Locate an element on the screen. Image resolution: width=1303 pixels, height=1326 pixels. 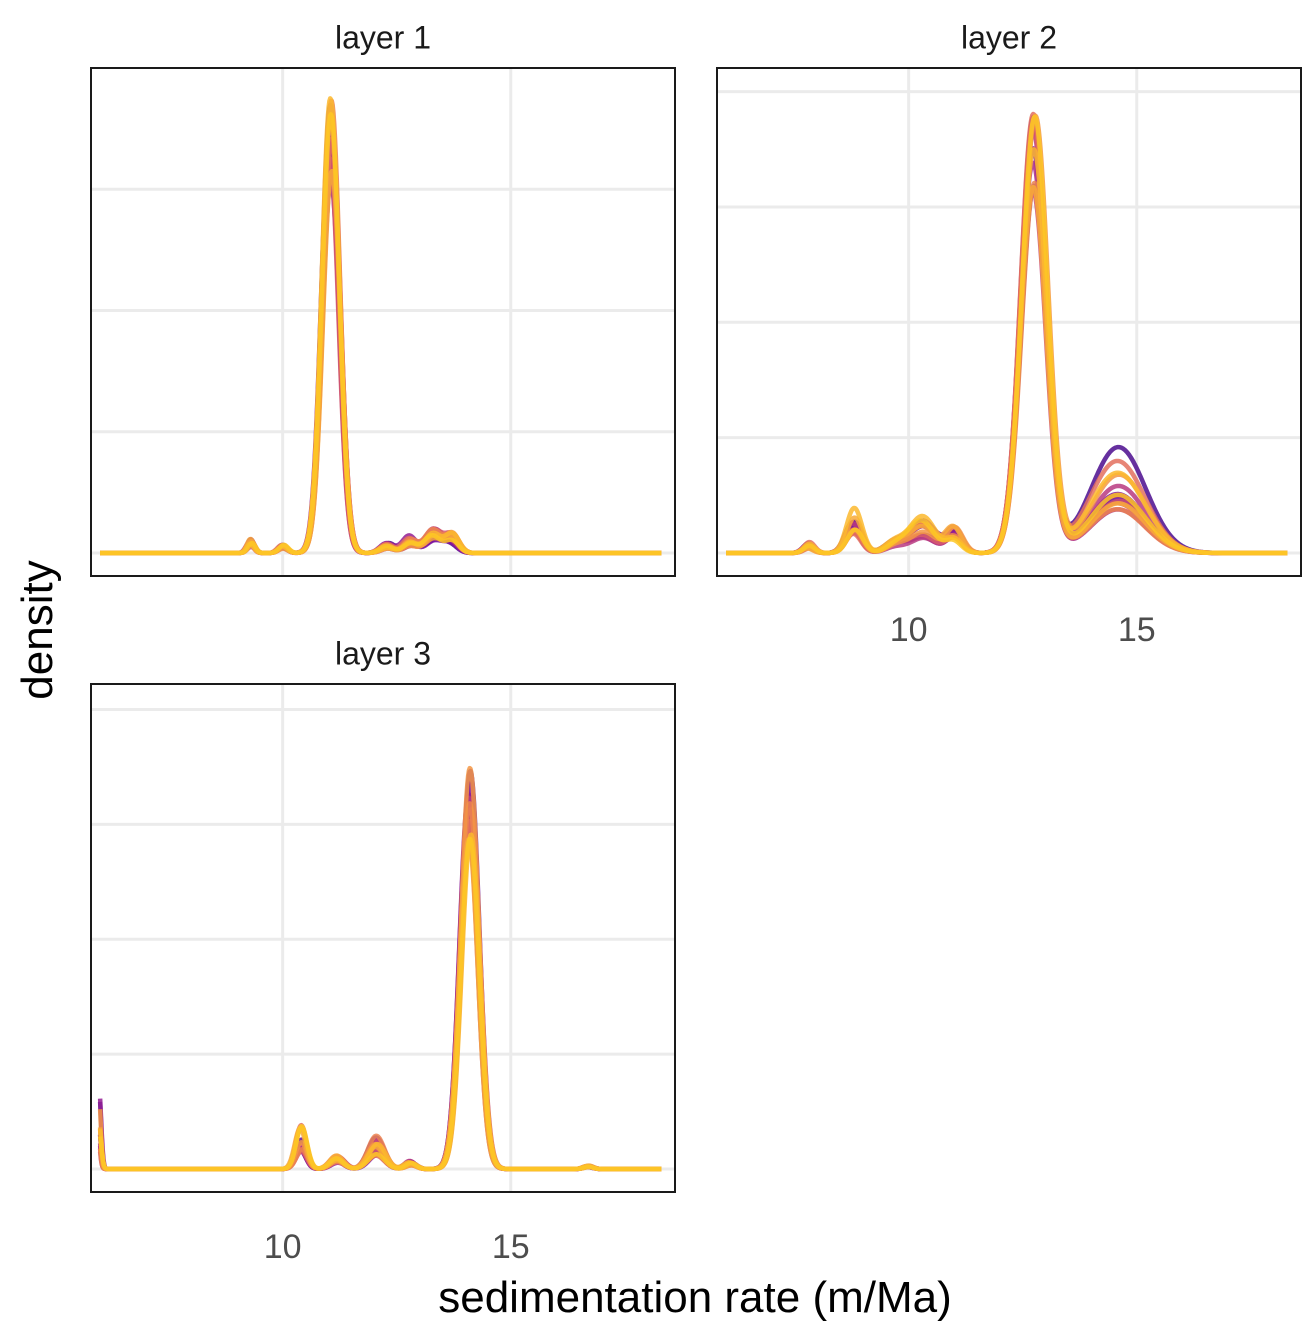
y-axis-title: density is located at coordinates (37, 629).